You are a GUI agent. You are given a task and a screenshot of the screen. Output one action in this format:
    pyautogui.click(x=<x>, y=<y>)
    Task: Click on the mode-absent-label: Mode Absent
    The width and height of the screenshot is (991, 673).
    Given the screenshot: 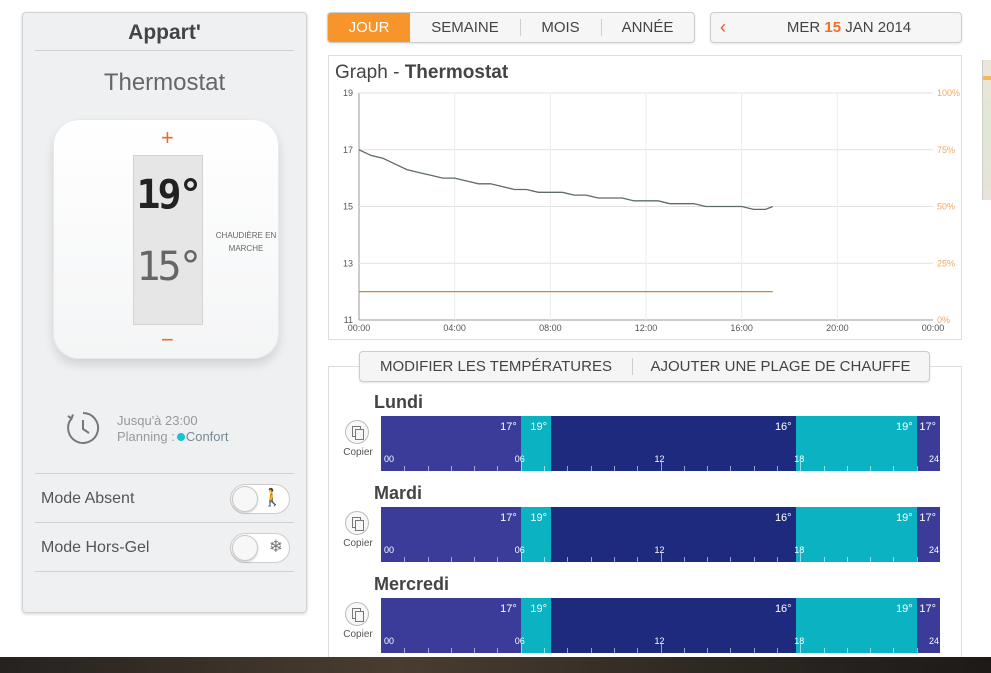 What is the action you would take?
    pyautogui.click(x=88, y=498)
    